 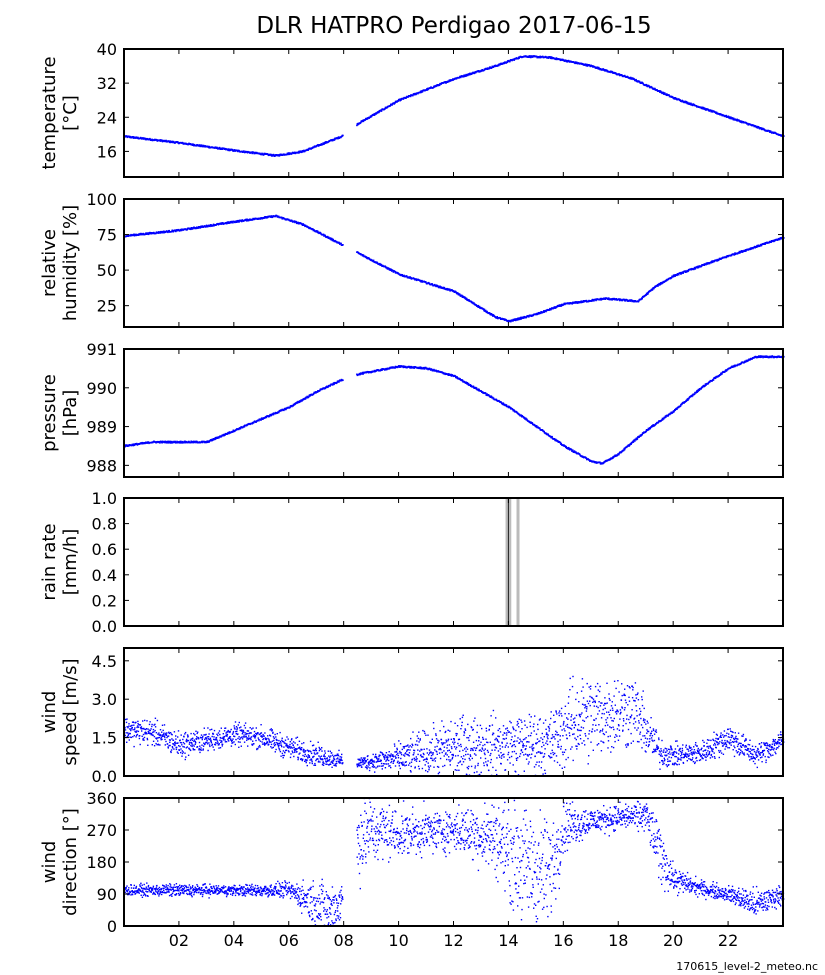 I want to click on y-axis-label-temperature: temperature[°C], so click(x=60, y=112).